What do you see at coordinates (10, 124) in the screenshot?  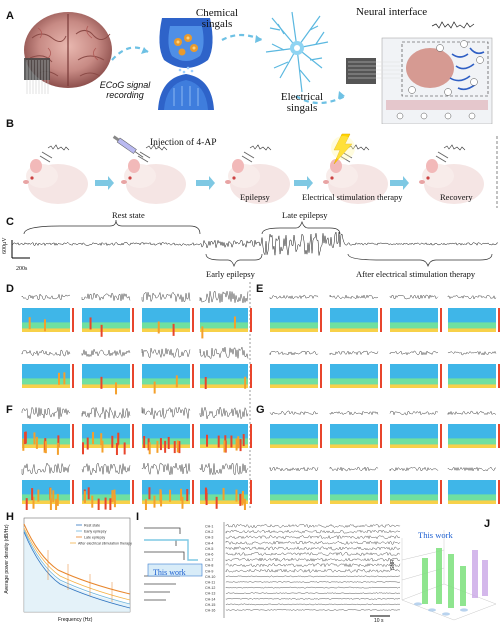 I see `panel-b-label: B` at bounding box center [10, 124].